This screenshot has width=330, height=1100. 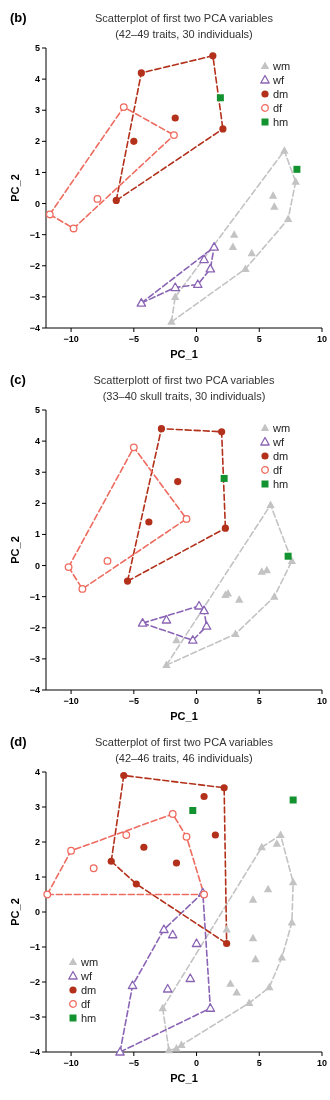 What do you see at coordinates (184, 758) in the screenshot?
I see `chart-subtitle: (42–46 traits, 46 individuals)` at bounding box center [184, 758].